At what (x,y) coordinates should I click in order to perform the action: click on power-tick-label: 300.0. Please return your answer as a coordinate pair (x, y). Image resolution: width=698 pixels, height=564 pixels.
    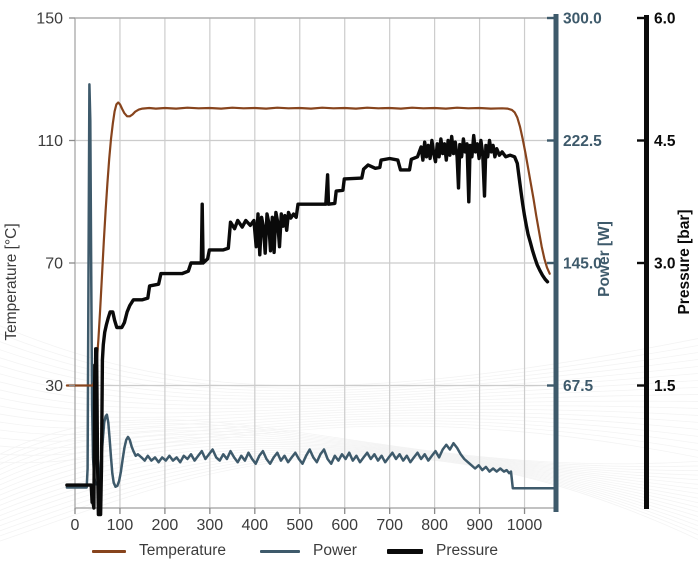
    Looking at the image, I should click on (582, 19).